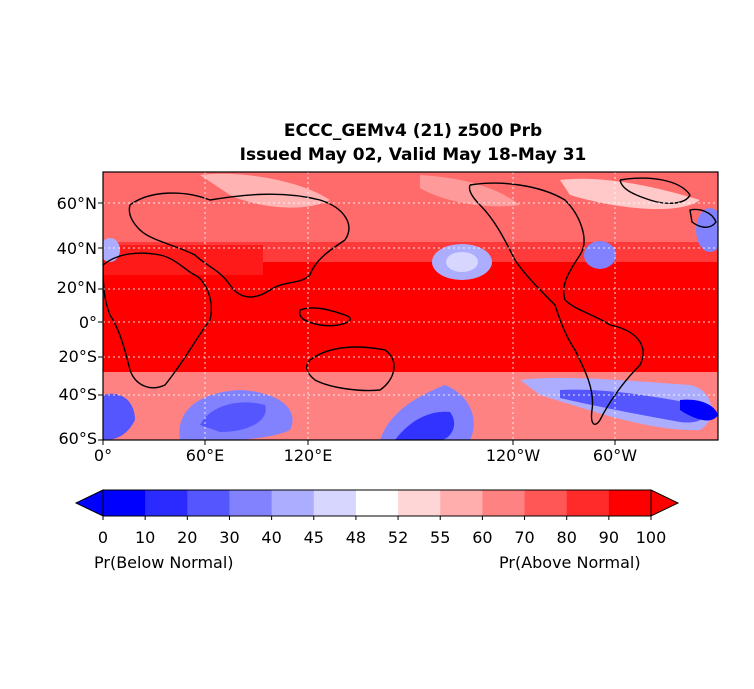  What do you see at coordinates (413, 155) in the screenshot?
I see `map-title-line-2: Issued May 02, Valid May 18-May 31` at bounding box center [413, 155].